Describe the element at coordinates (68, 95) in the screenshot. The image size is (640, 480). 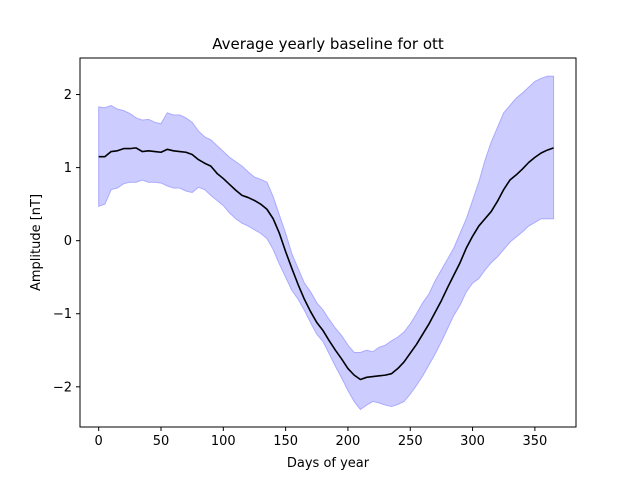
I see `y-tick-label: 2` at that location.